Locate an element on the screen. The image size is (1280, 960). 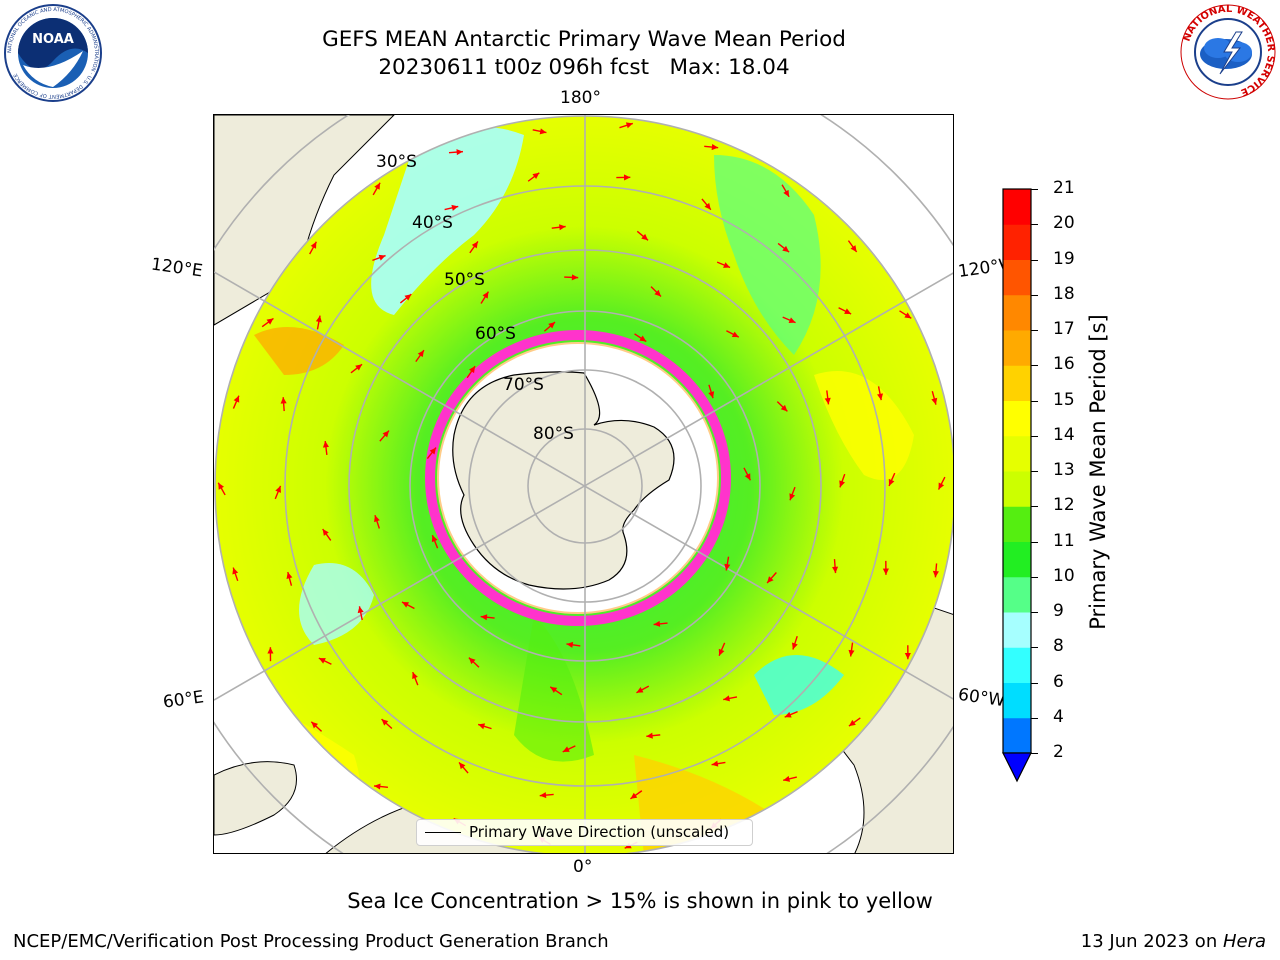
lat-label-60s: 60°S is located at coordinates (495, 334).